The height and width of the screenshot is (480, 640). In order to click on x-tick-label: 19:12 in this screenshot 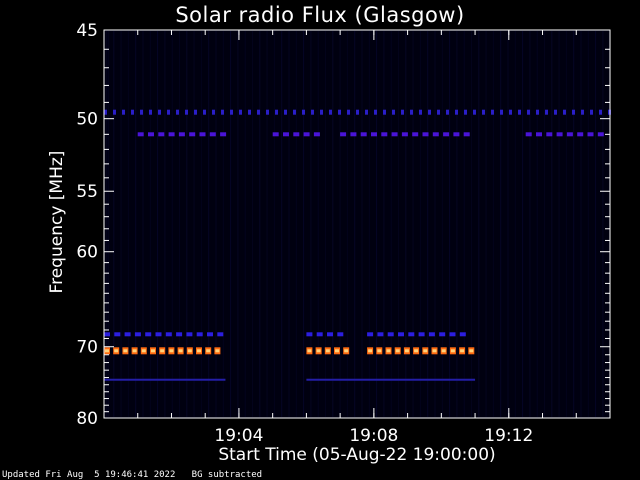, I will do `click(508, 436)`.